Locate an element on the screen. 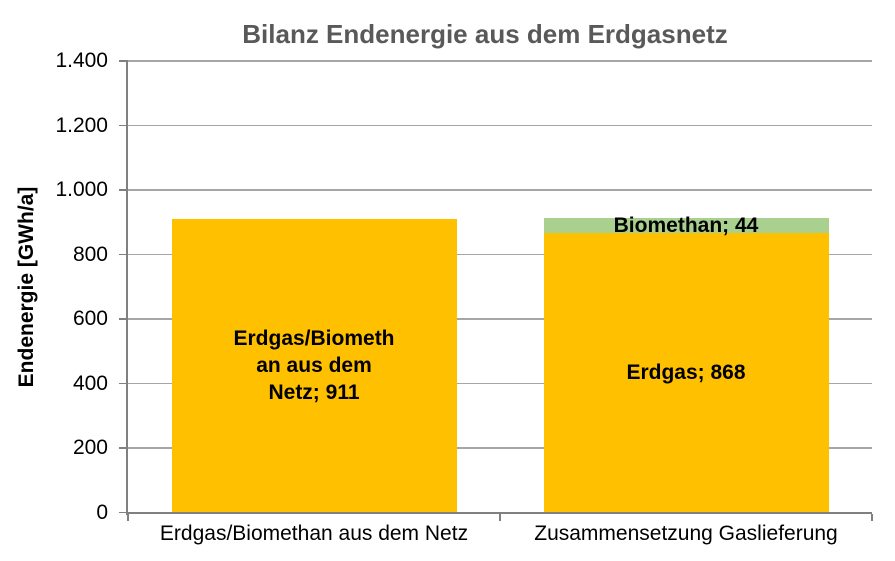  data-label-line: Erdgas/Biometh is located at coordinates (314, 339).